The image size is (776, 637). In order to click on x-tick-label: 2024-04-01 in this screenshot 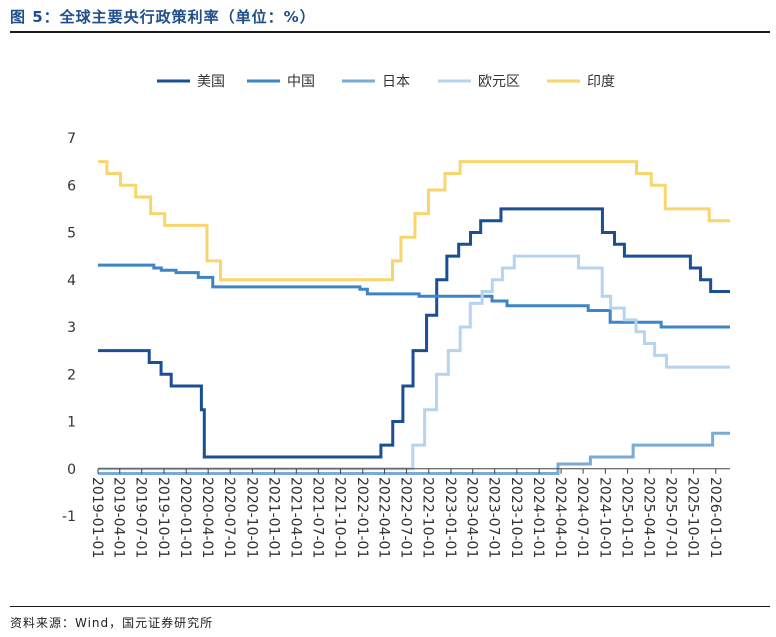, I will do `click(560, 517)`.